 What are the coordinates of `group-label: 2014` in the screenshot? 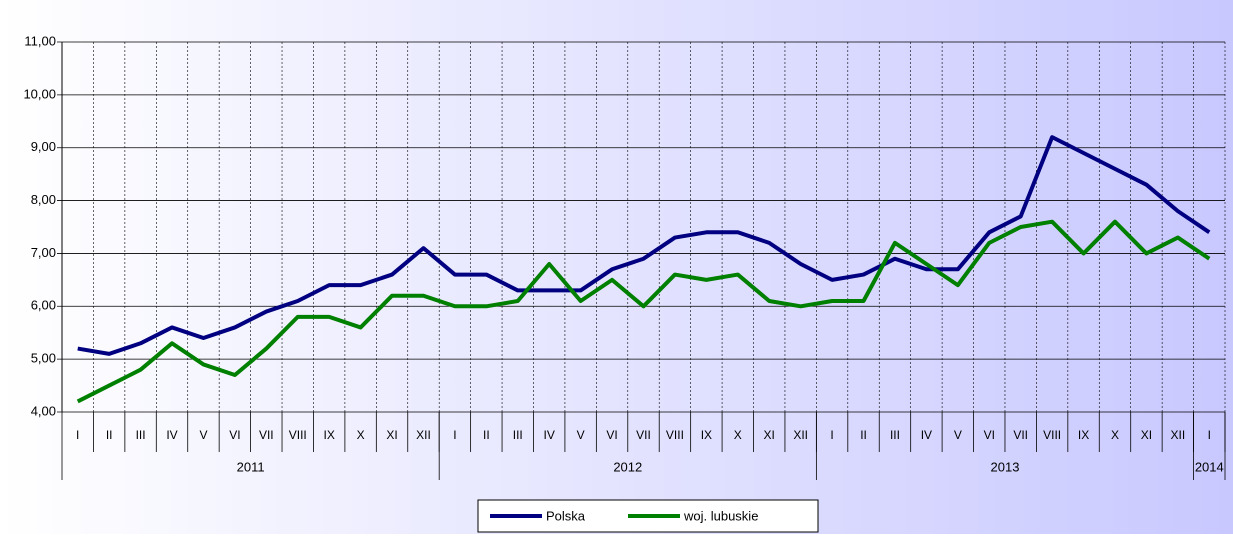 It's located at (1209, 466).